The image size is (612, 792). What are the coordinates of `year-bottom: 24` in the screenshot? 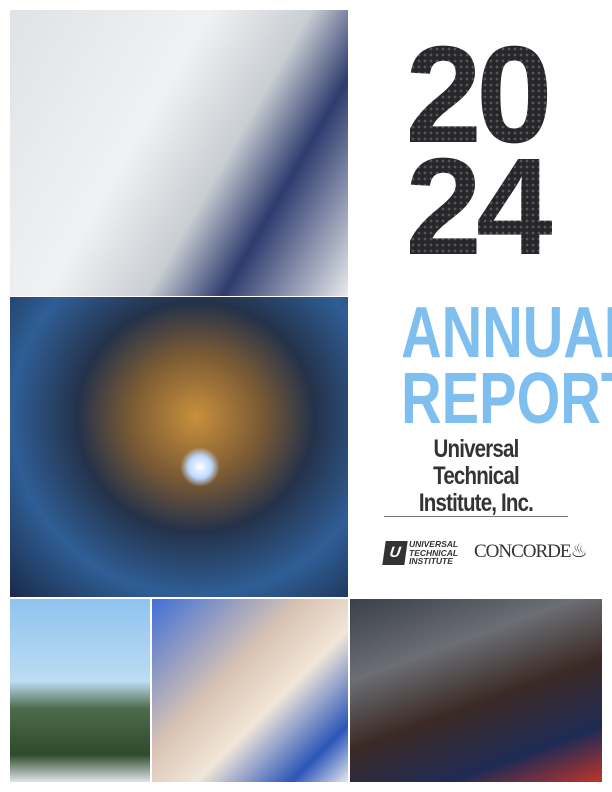 It's located at (476, 207).